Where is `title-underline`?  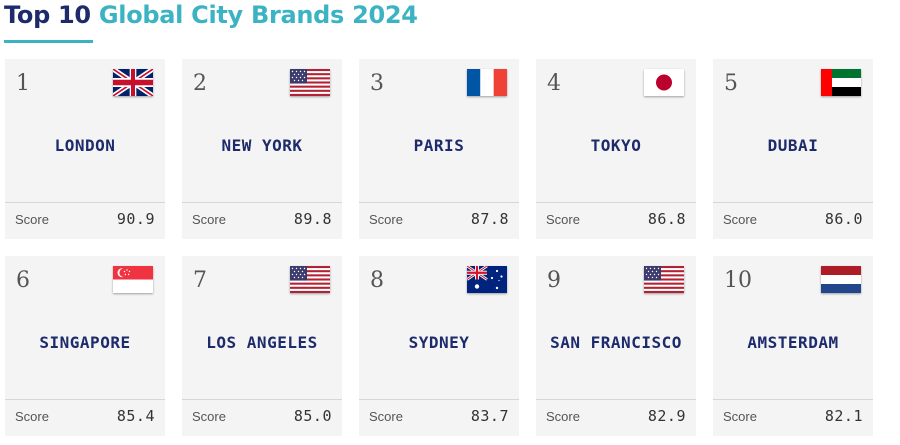
title-underline is located at coordinates (48, 41).